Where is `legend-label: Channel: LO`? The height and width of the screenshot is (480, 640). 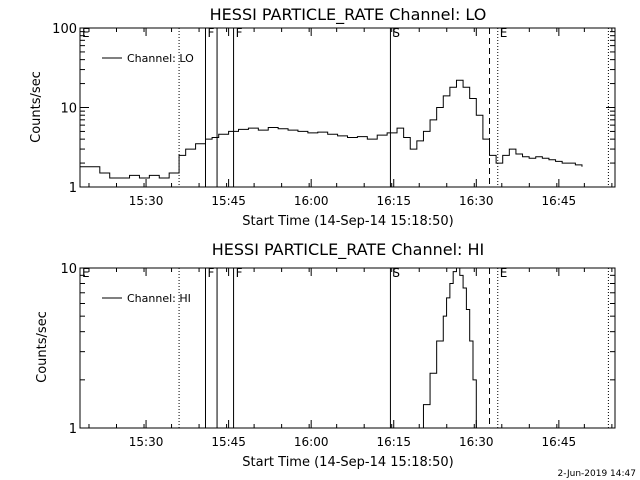
legend-label: Channel: LO is located at coordinates (160, 58).